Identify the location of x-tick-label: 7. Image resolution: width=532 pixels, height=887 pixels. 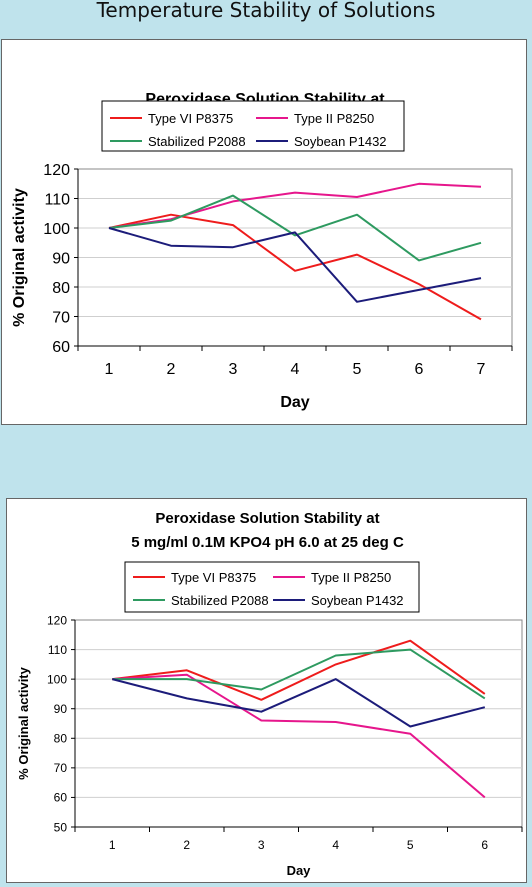
(481, 369).